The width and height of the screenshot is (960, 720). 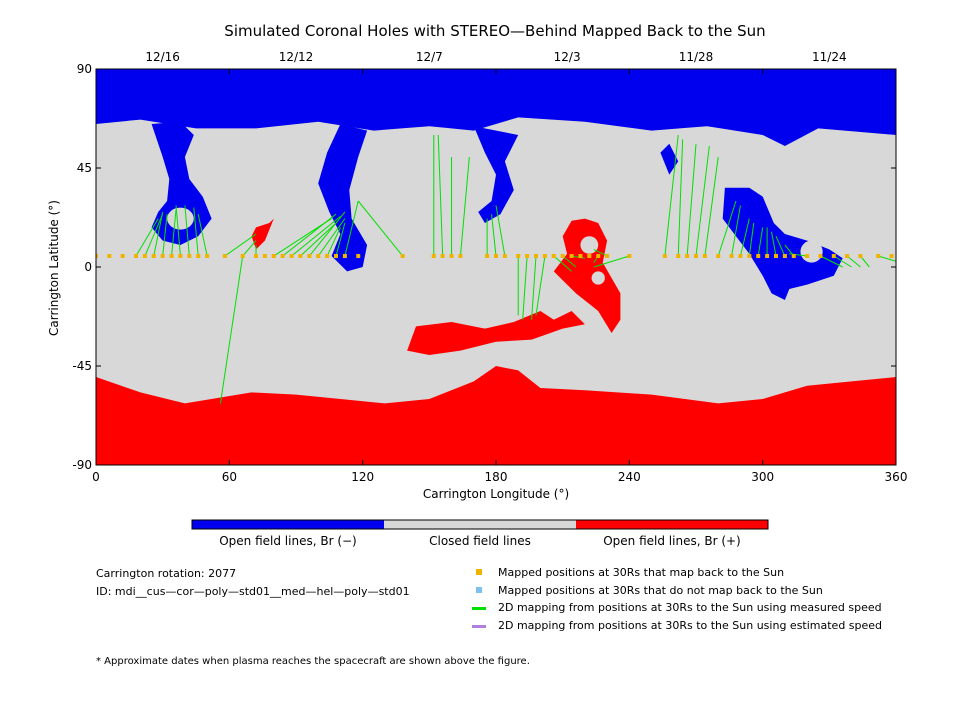 I want to click on date-tick-label: 12/7, so click(x=429, y=57).